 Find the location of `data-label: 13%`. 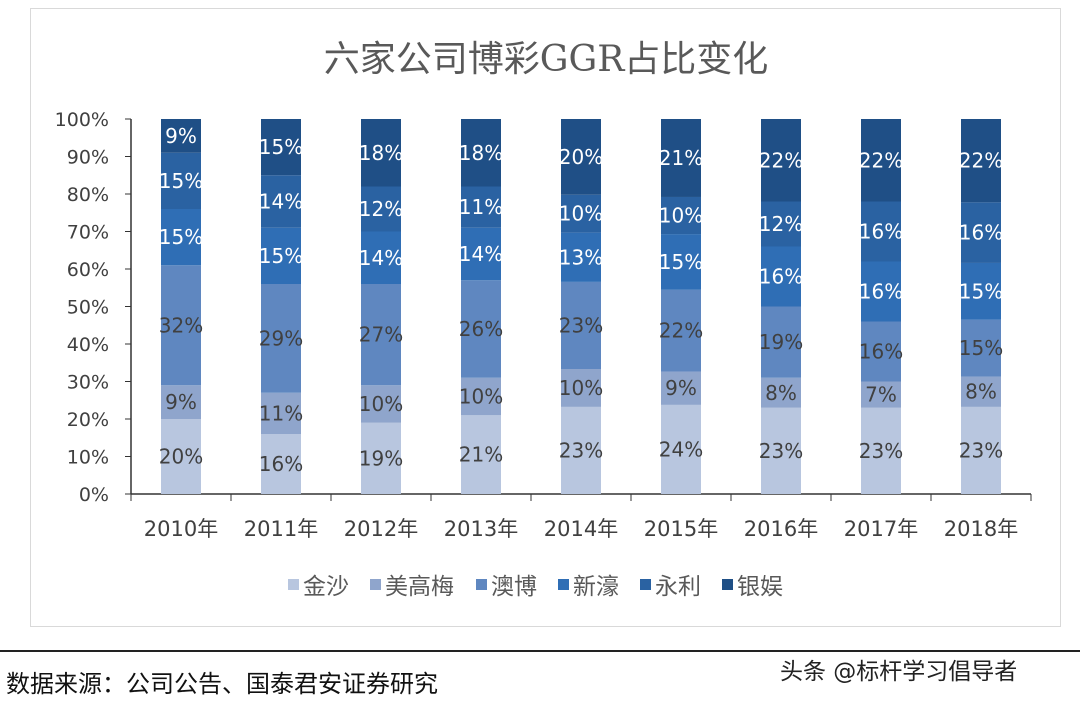

data-label: 13% is located at coordinates (581, 257).